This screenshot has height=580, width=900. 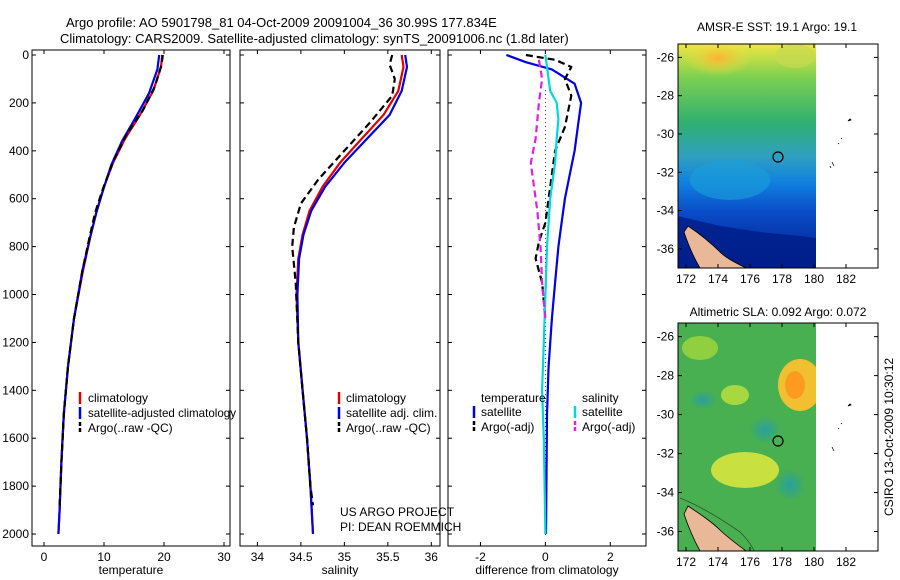 What do you see at coordinates (777, 27) in the screenshot?
I see `sst-map-title: AMSR-E SST: 19.1 Argo: 19.1` at bounding box center [777, 27].